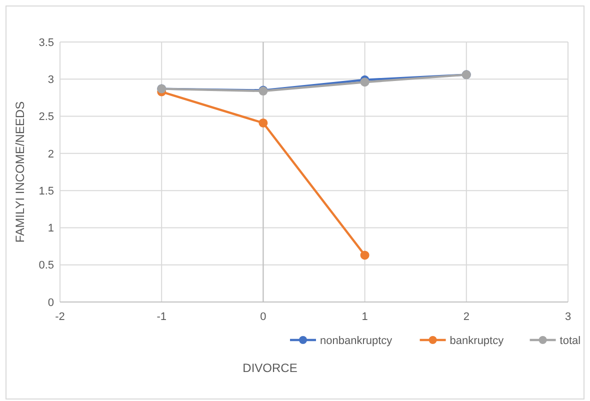 The width and height of the screenshot is (590, 401). Describe the element at coordinates (51, 154) in the screenshot. I see `y-tick-label: 2` at that location.